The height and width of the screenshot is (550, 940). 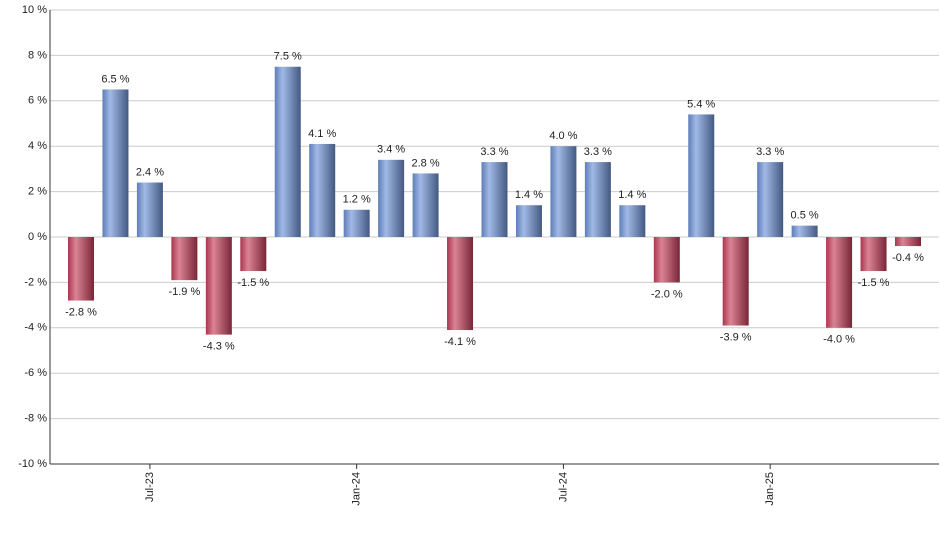 I want to click on value-label: -4.1 %, so click(x=460, y=342).